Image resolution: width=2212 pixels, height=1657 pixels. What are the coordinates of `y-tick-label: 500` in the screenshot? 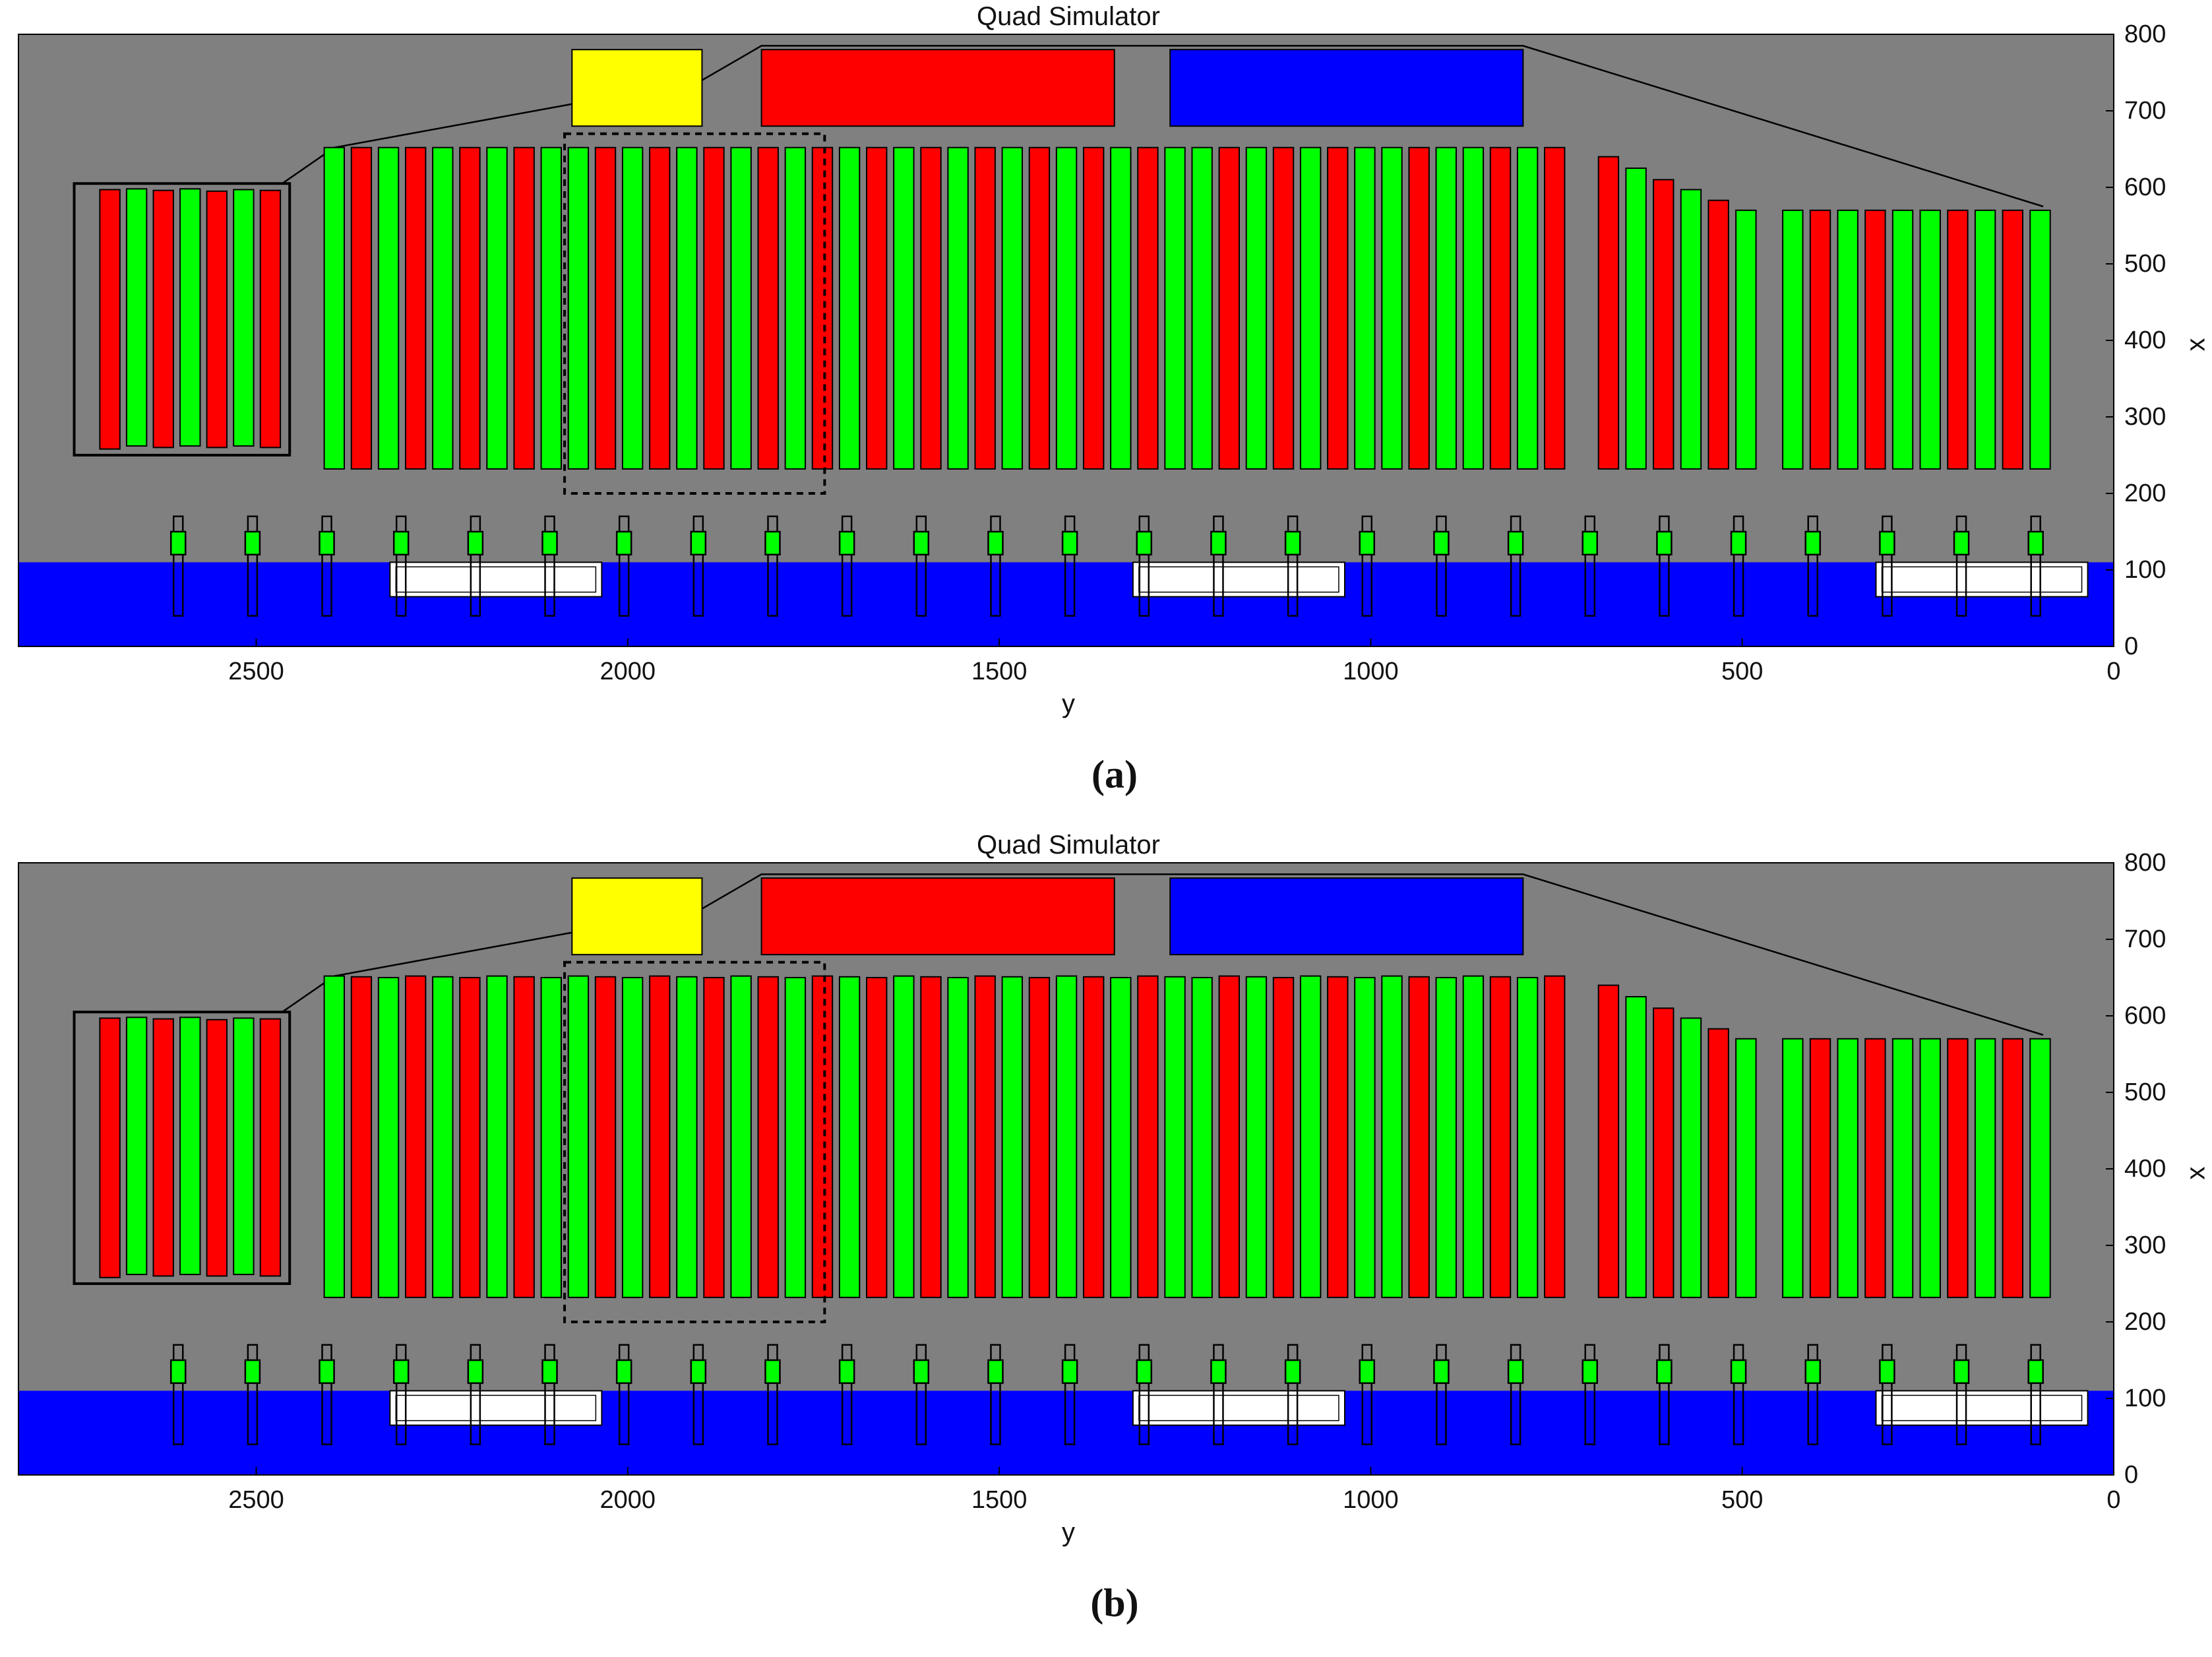 It's located at (1742, 1500).